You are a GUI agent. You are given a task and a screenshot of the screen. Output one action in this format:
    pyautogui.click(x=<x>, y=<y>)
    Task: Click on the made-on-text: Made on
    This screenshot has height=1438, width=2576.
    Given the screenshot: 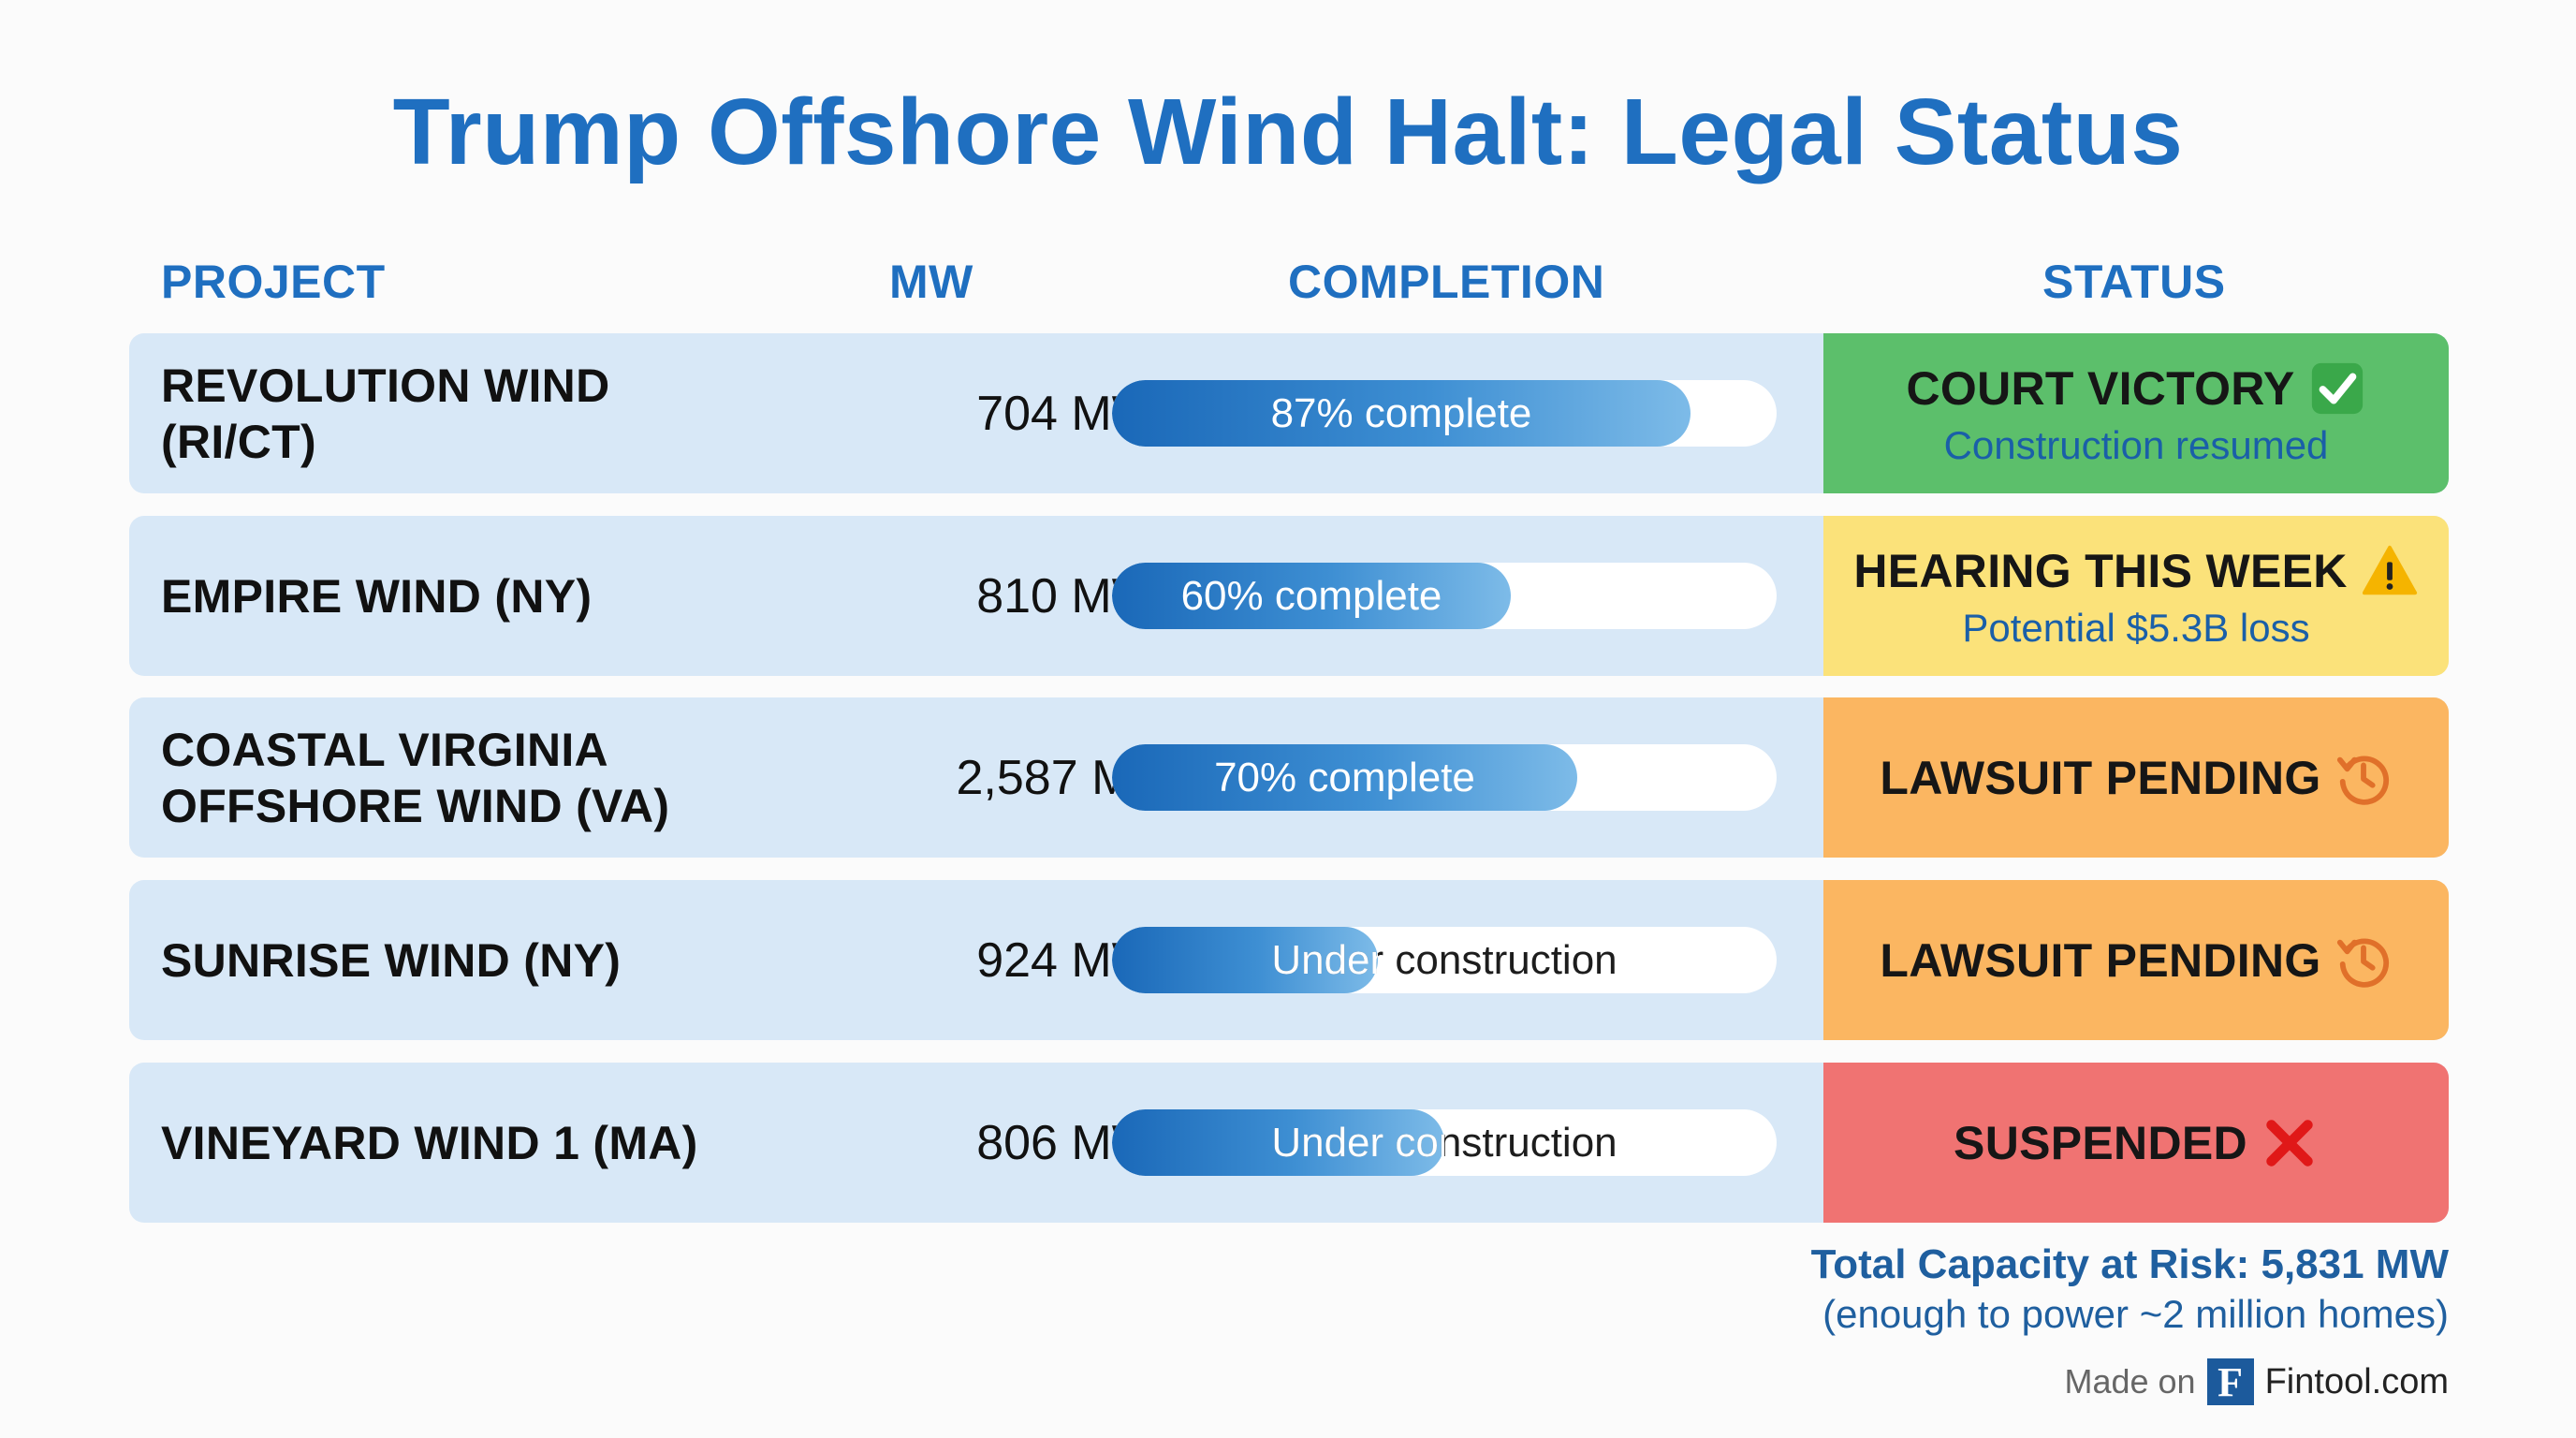 What is the action you would take?
    pyautogui.click(x=2130, y=1381)
    